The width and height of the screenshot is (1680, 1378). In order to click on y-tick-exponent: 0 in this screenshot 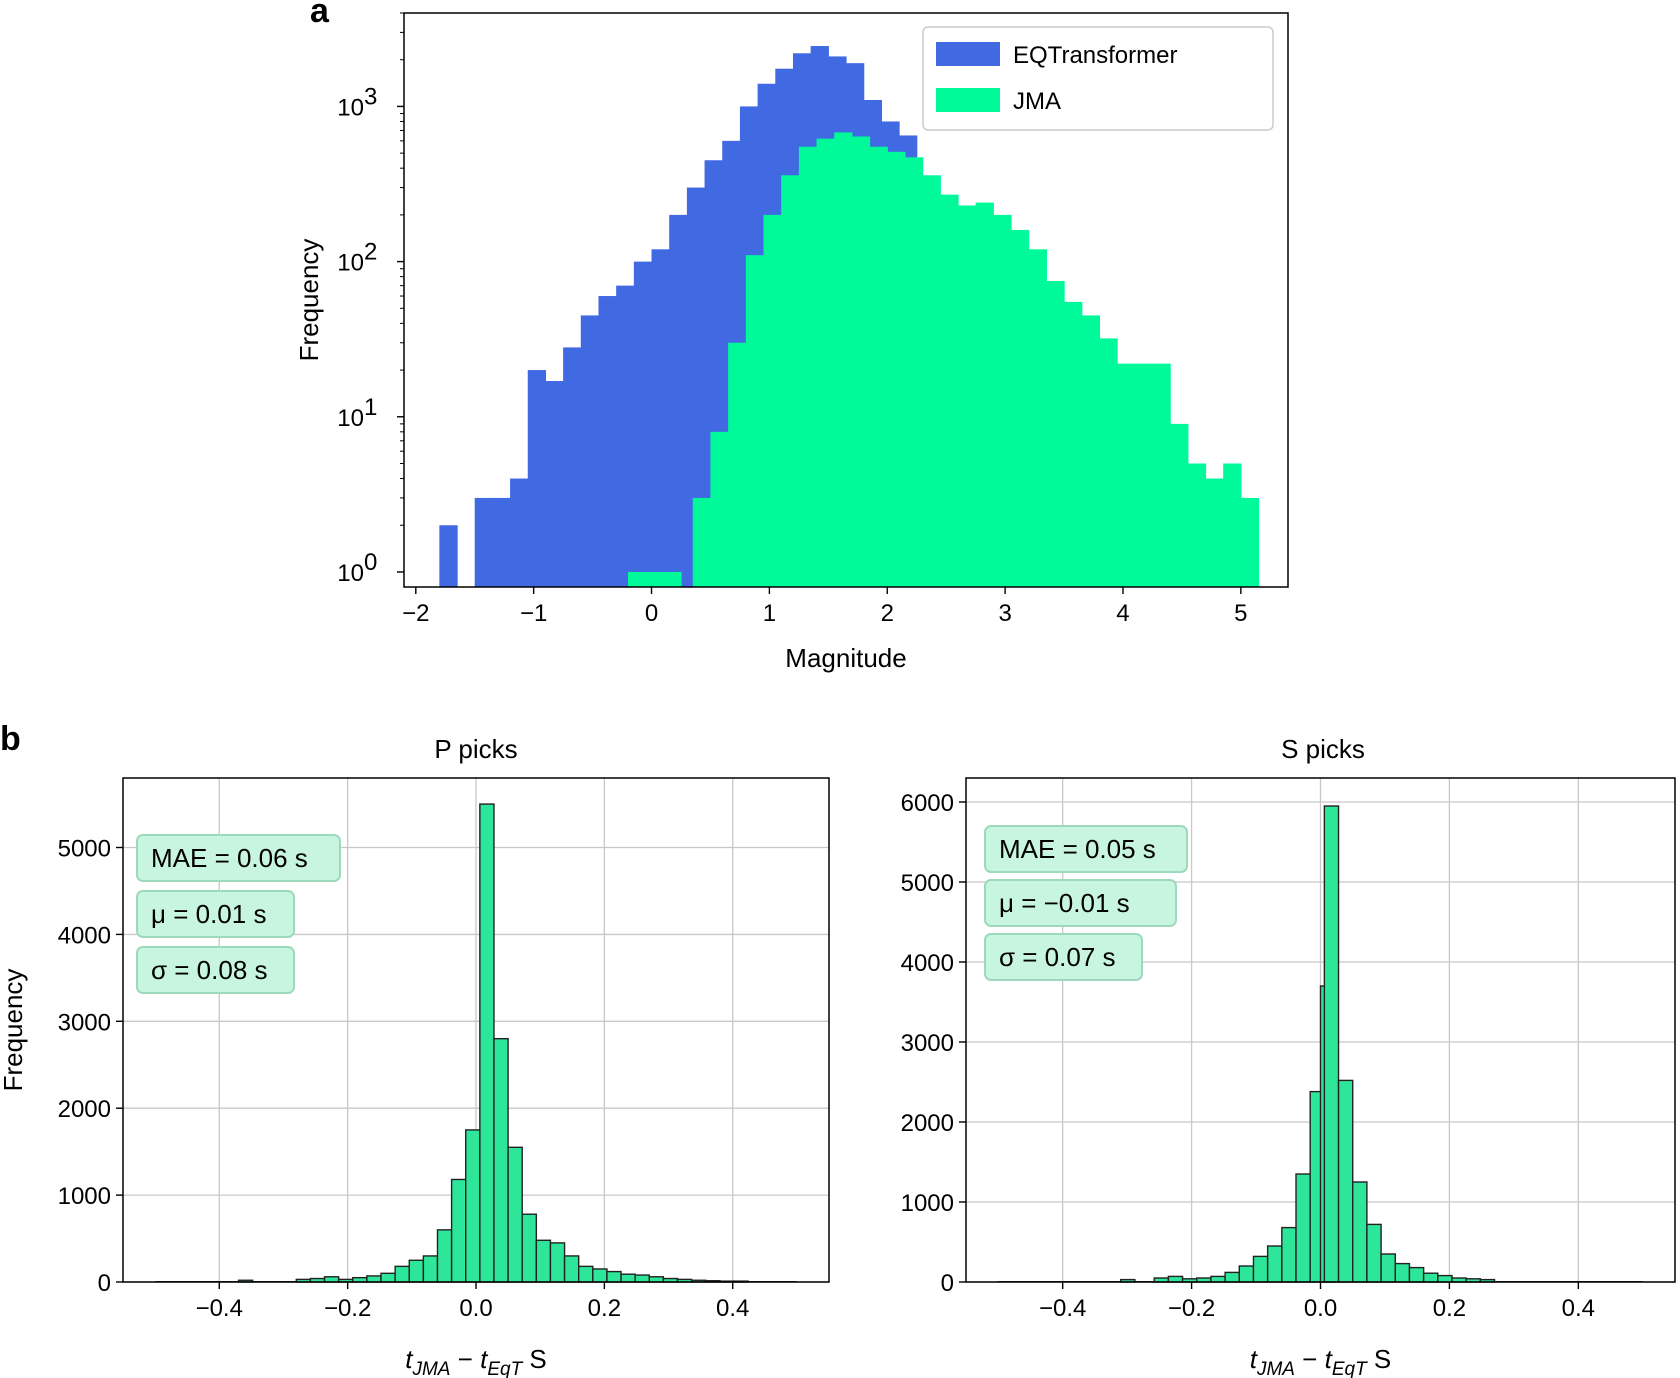, I will do `click(370, 562)`.